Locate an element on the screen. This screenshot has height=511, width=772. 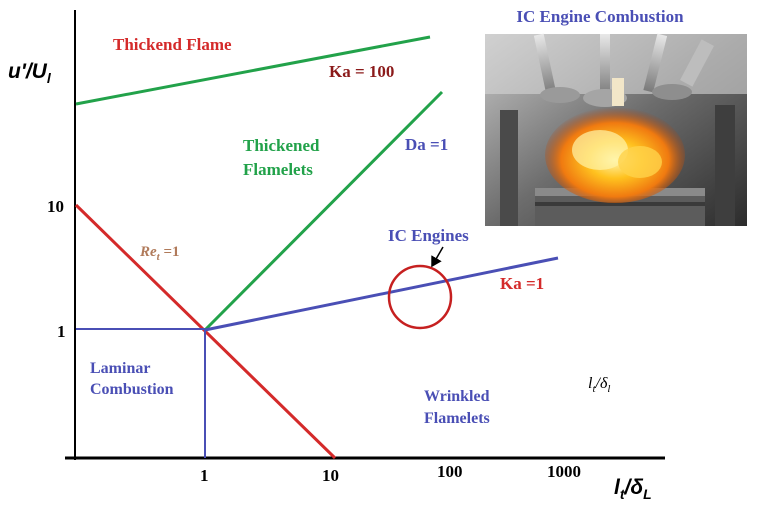
x-axis-label: lt/δL is located at coordinates (633, 489).